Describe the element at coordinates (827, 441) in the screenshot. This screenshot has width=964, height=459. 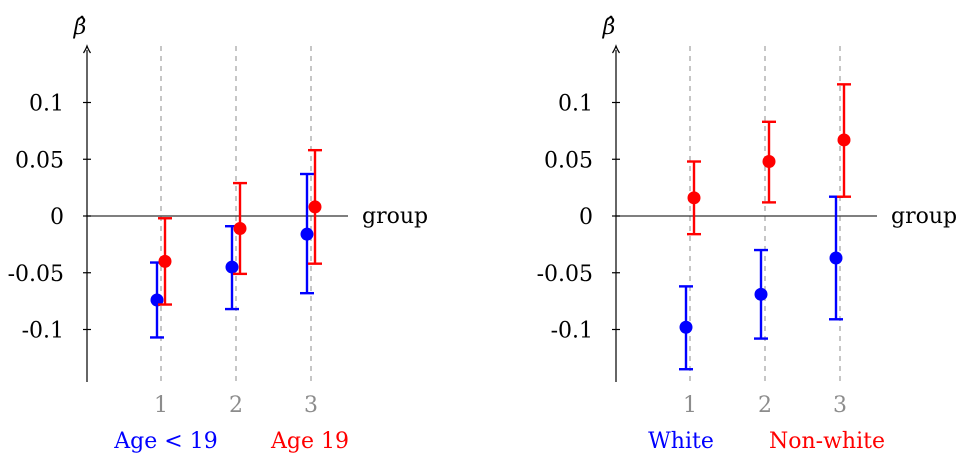
I see `legend-entry: Non-white` at that location.